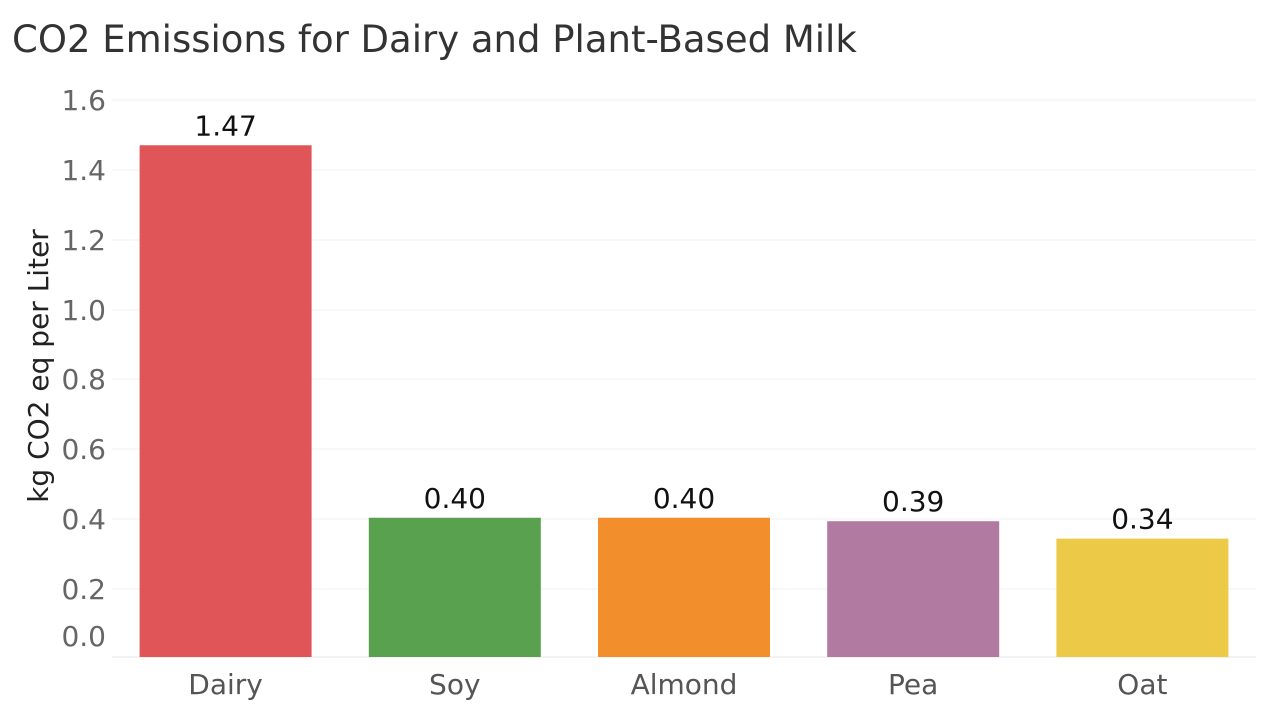 The width and height of the screenshot is (1266, 712). What do you see at coordinates (1142, 519) in the screenshot?
I see `value-label-oat: 0.34` at bounding box center [1142, 519].